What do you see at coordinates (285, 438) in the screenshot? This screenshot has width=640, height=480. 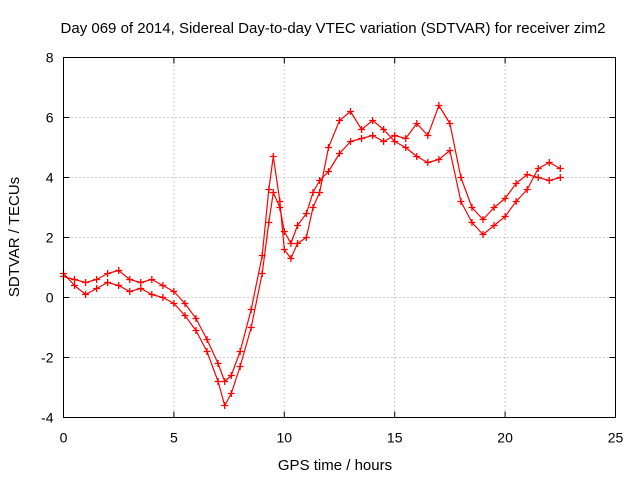 I see `x-tick-label: 10` at bounding box center [285, 438].